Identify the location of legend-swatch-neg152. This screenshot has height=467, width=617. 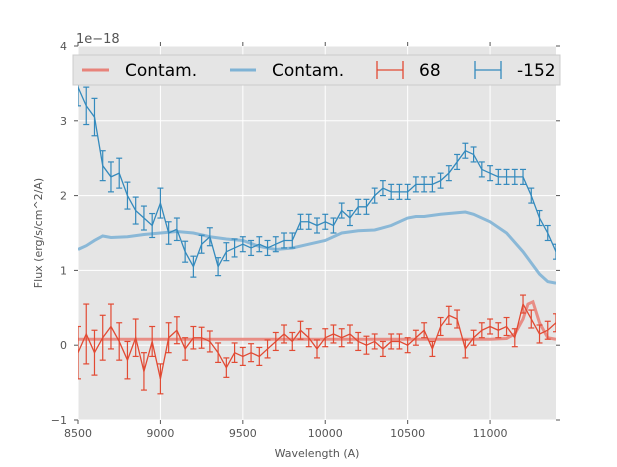
(488, 70).